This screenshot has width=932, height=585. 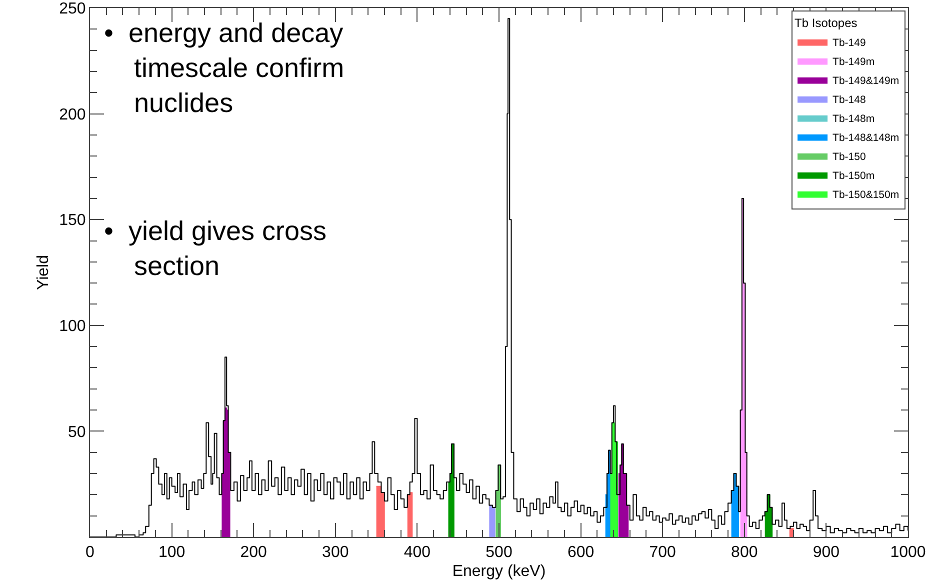 What do you see at coordinates (744, 553) in the screenshot?
I see `x-tick-label: 800` at bounding box center [744, 553].